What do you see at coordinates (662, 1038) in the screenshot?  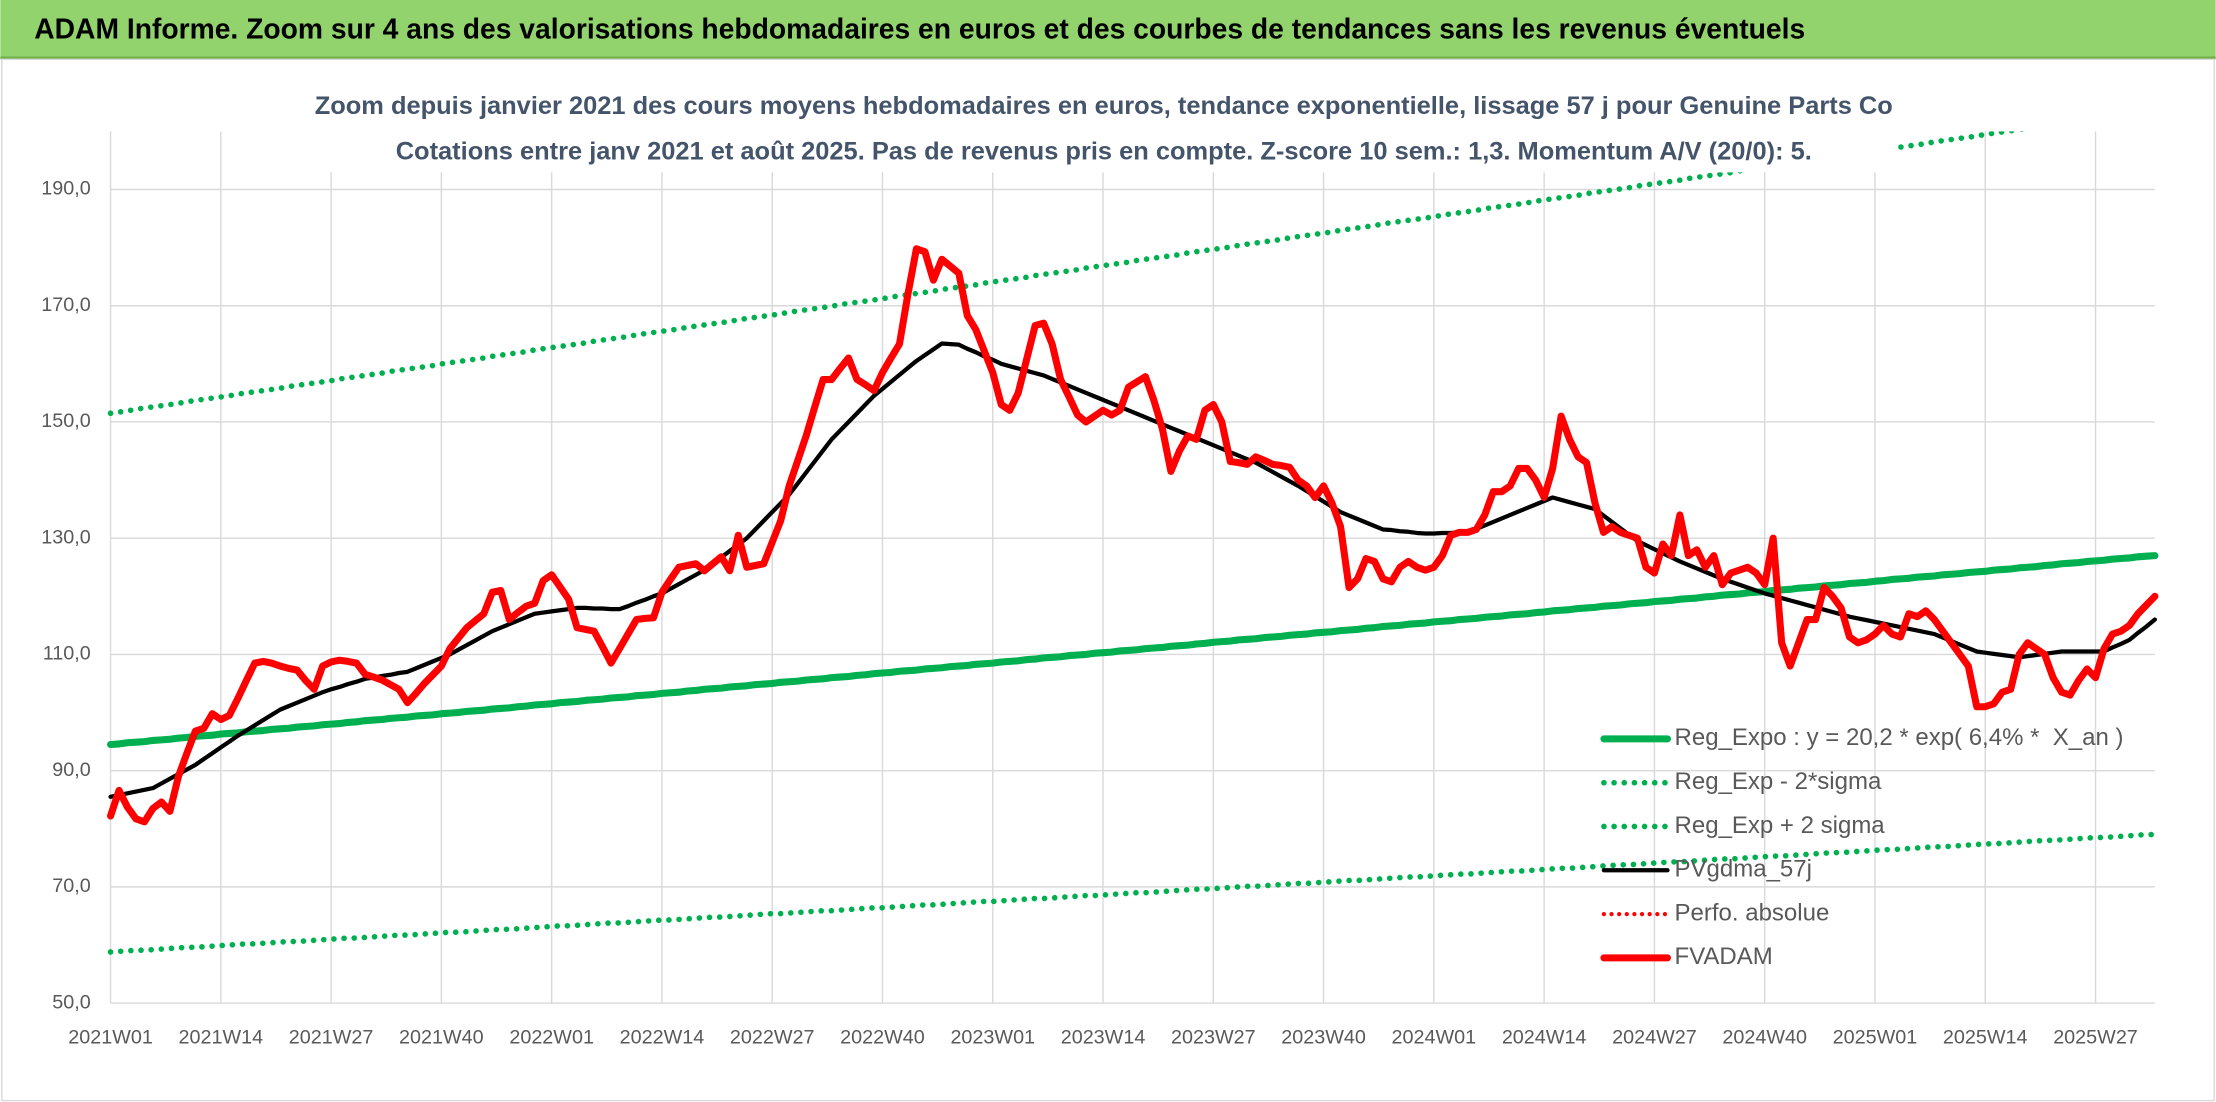 I see `x-tick-label: 2022W14` at bounding box center [662, 1038].